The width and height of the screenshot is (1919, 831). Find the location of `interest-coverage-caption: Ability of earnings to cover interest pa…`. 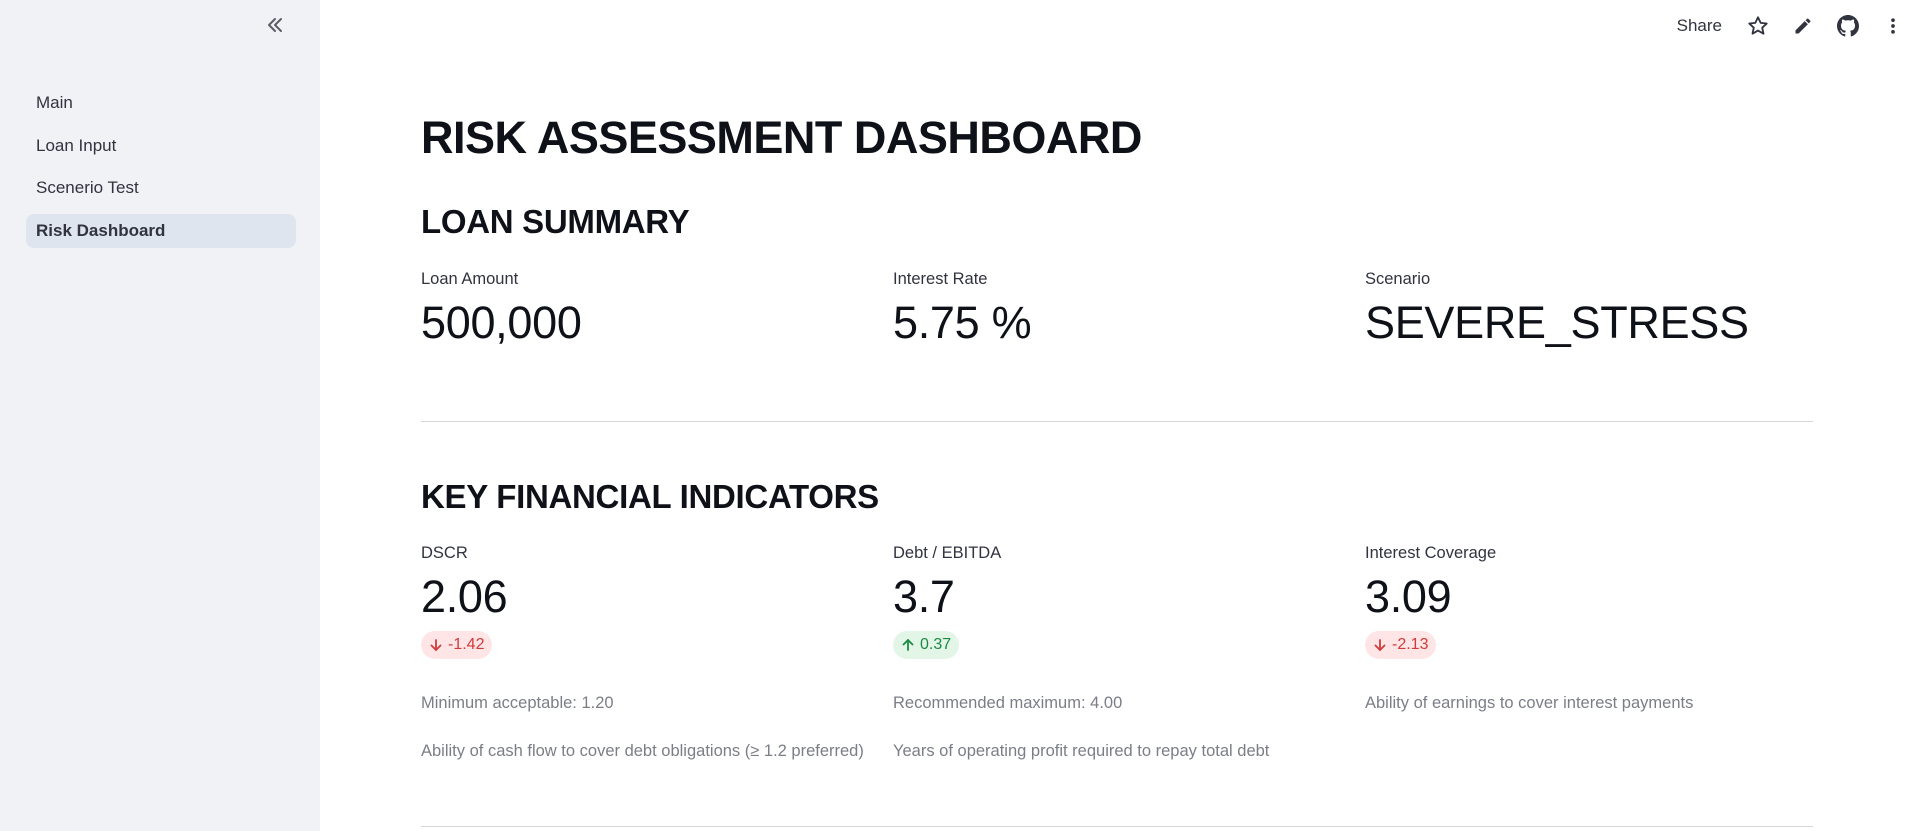

interest-coverage-caption: Ability of earnings to cover interest pa… is located at coordinates (1529, 703).